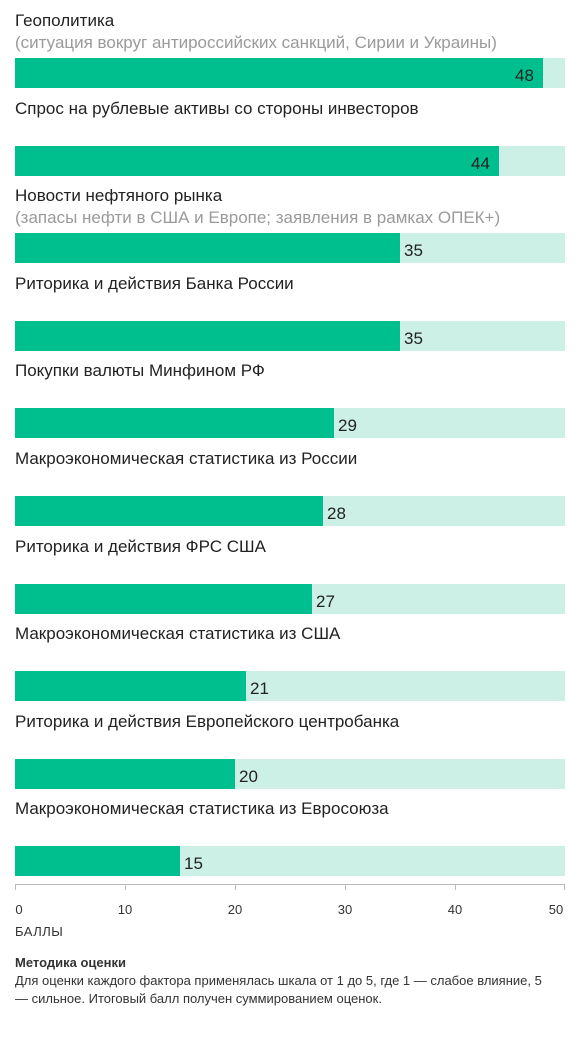 The width and height of the screenshot is (580, 1040). What do you see at coordinates (186, 458) in the screenshot?
I see `category-label: Макроэкономическая статистика из России` at bounding box center [186, 458].